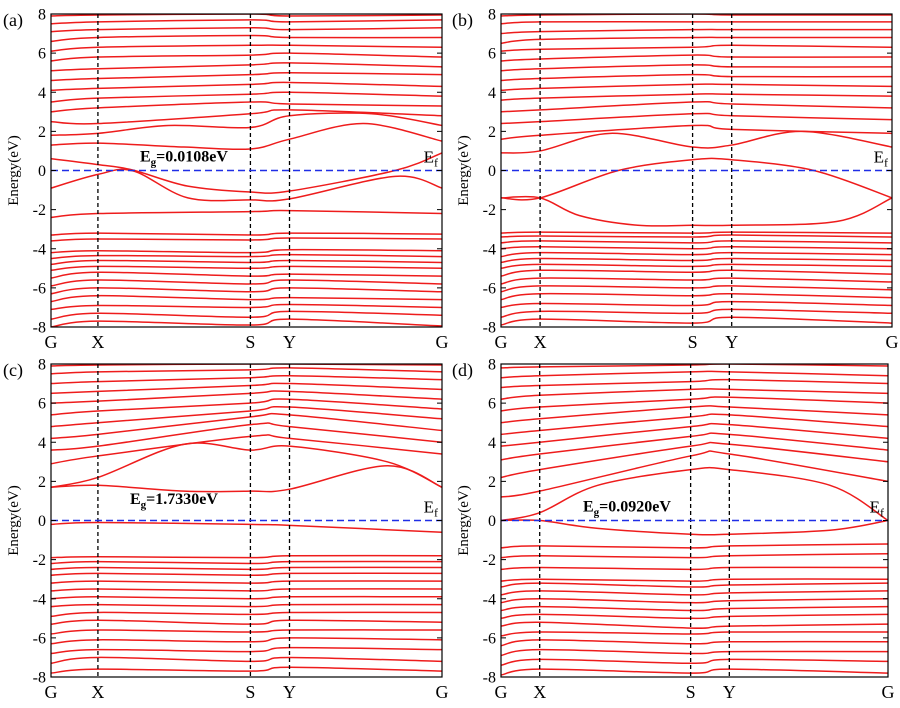  I want to click on y-tick-label: 8, so click(492, 365).